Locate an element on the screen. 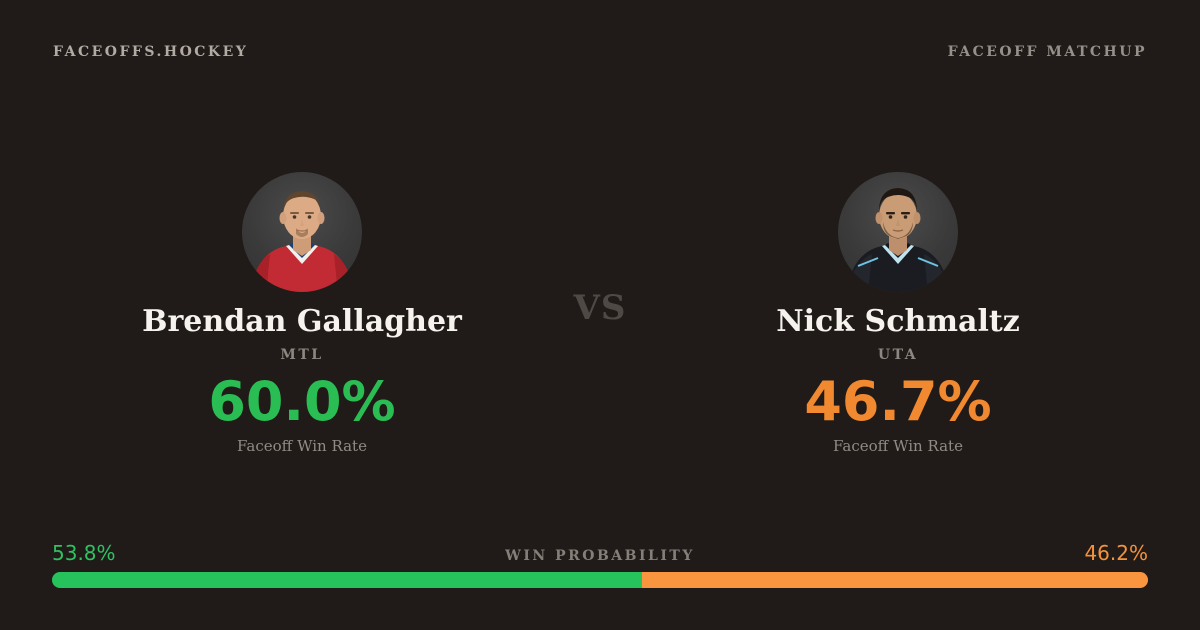 The height and width of the screenshot is (630, 1200). page-label: FACEOFF MATCHUP is located at coordinates (1047, 52).